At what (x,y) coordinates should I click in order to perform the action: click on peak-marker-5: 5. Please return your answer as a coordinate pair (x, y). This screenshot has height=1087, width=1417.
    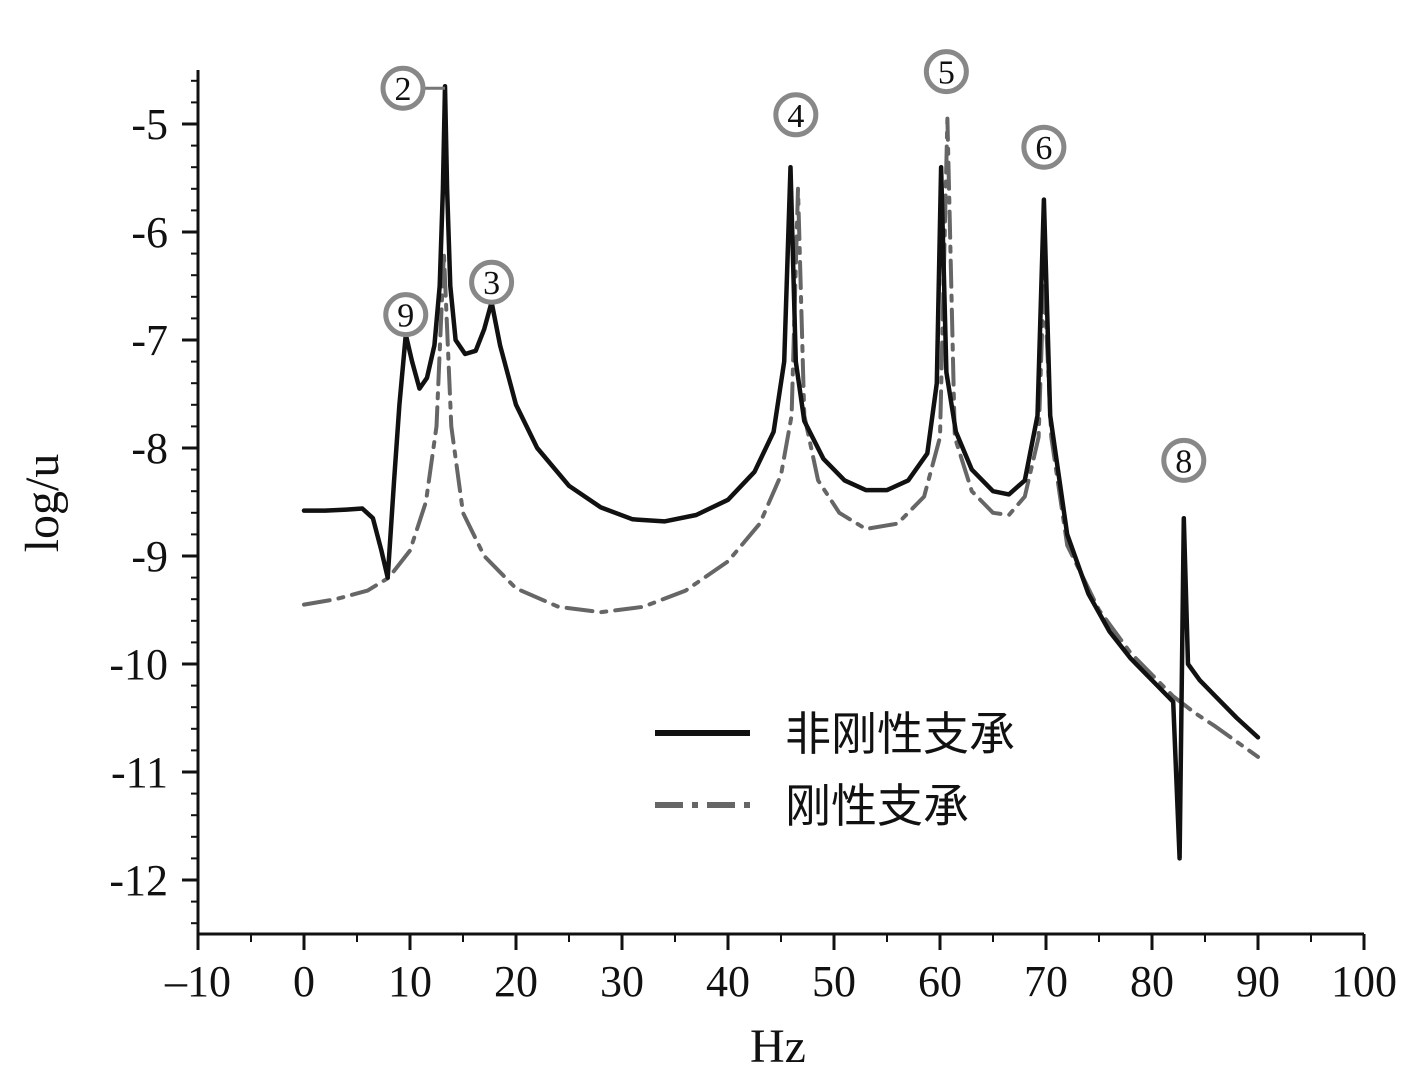
    Looking at the image, I should click on (946, 72).